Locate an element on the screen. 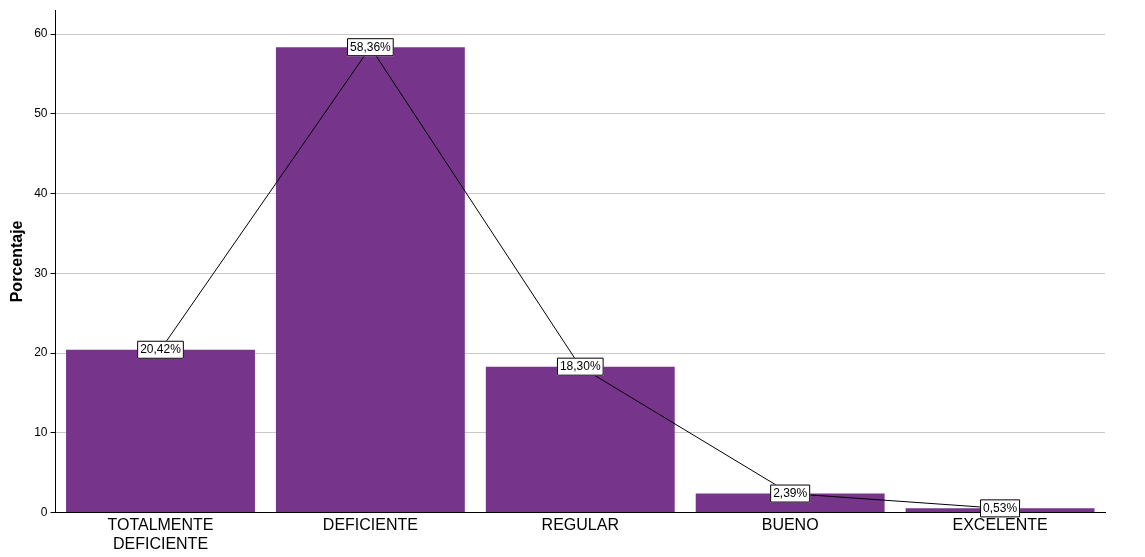  y-tick-label: 40 is located at coordinates (41, 192).